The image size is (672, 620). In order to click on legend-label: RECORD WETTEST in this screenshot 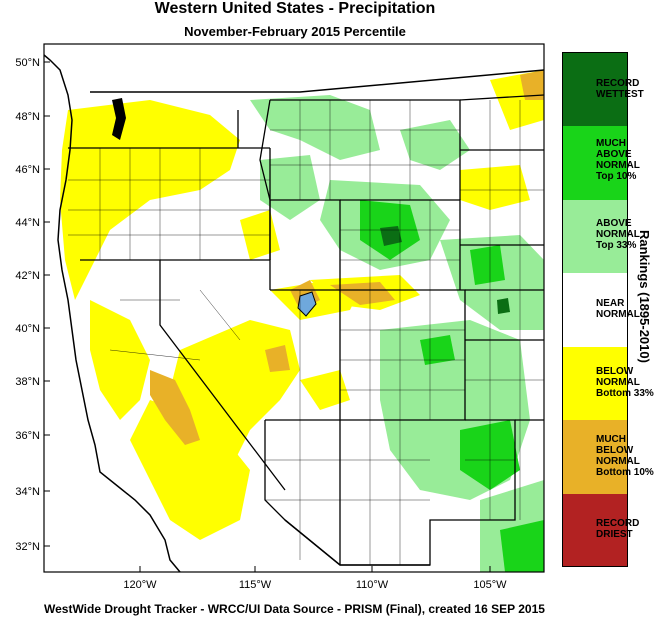, I will do `click(620, 89)`.